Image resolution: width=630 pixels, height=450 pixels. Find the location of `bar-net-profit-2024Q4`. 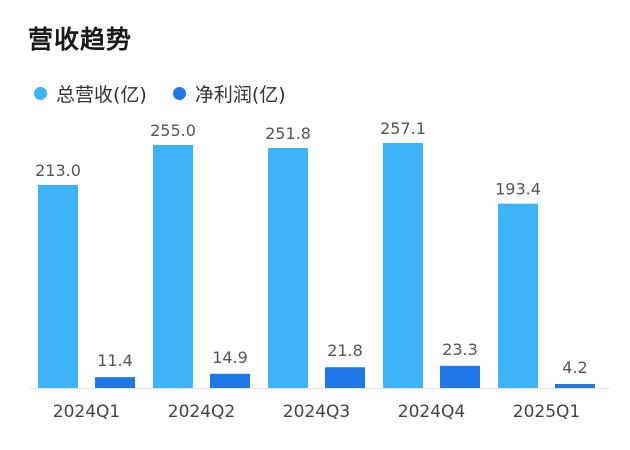

bar-net-profit-2024Q4 is located at coordinates (460, 376).